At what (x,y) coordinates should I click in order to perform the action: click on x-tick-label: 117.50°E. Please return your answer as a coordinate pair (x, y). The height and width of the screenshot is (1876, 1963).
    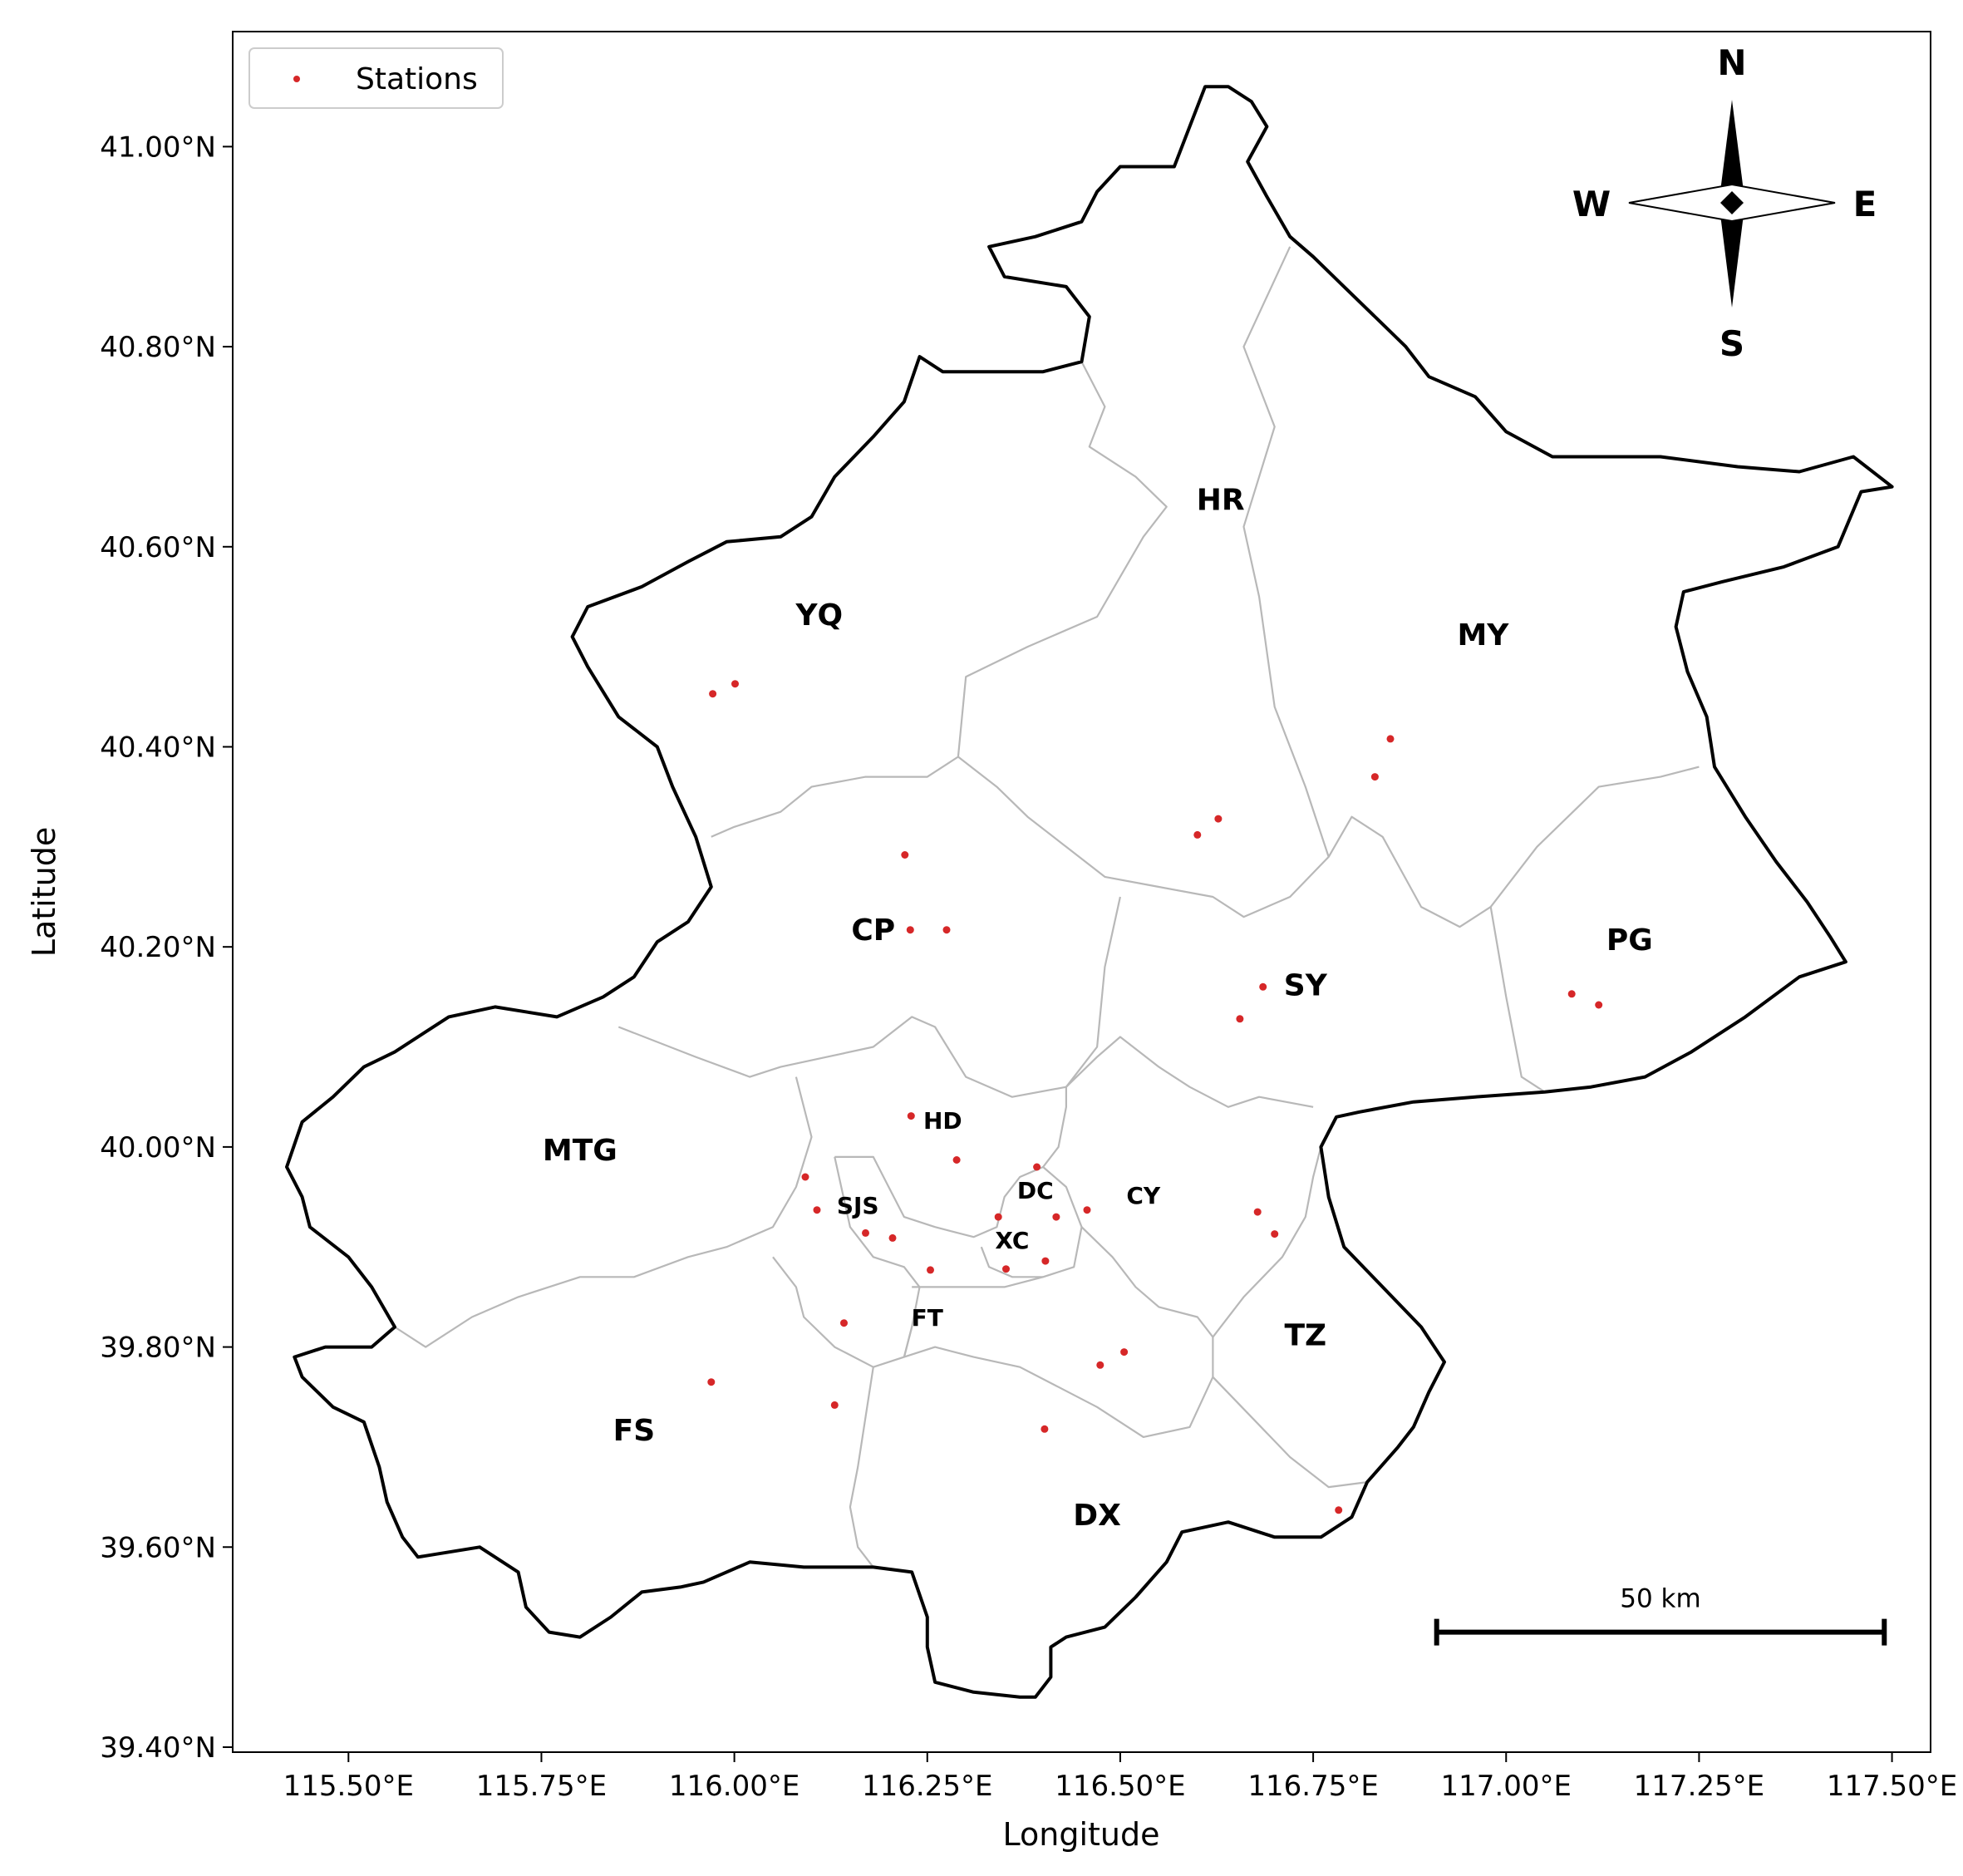
    Looking at the image, I should click on (1892, 1786).